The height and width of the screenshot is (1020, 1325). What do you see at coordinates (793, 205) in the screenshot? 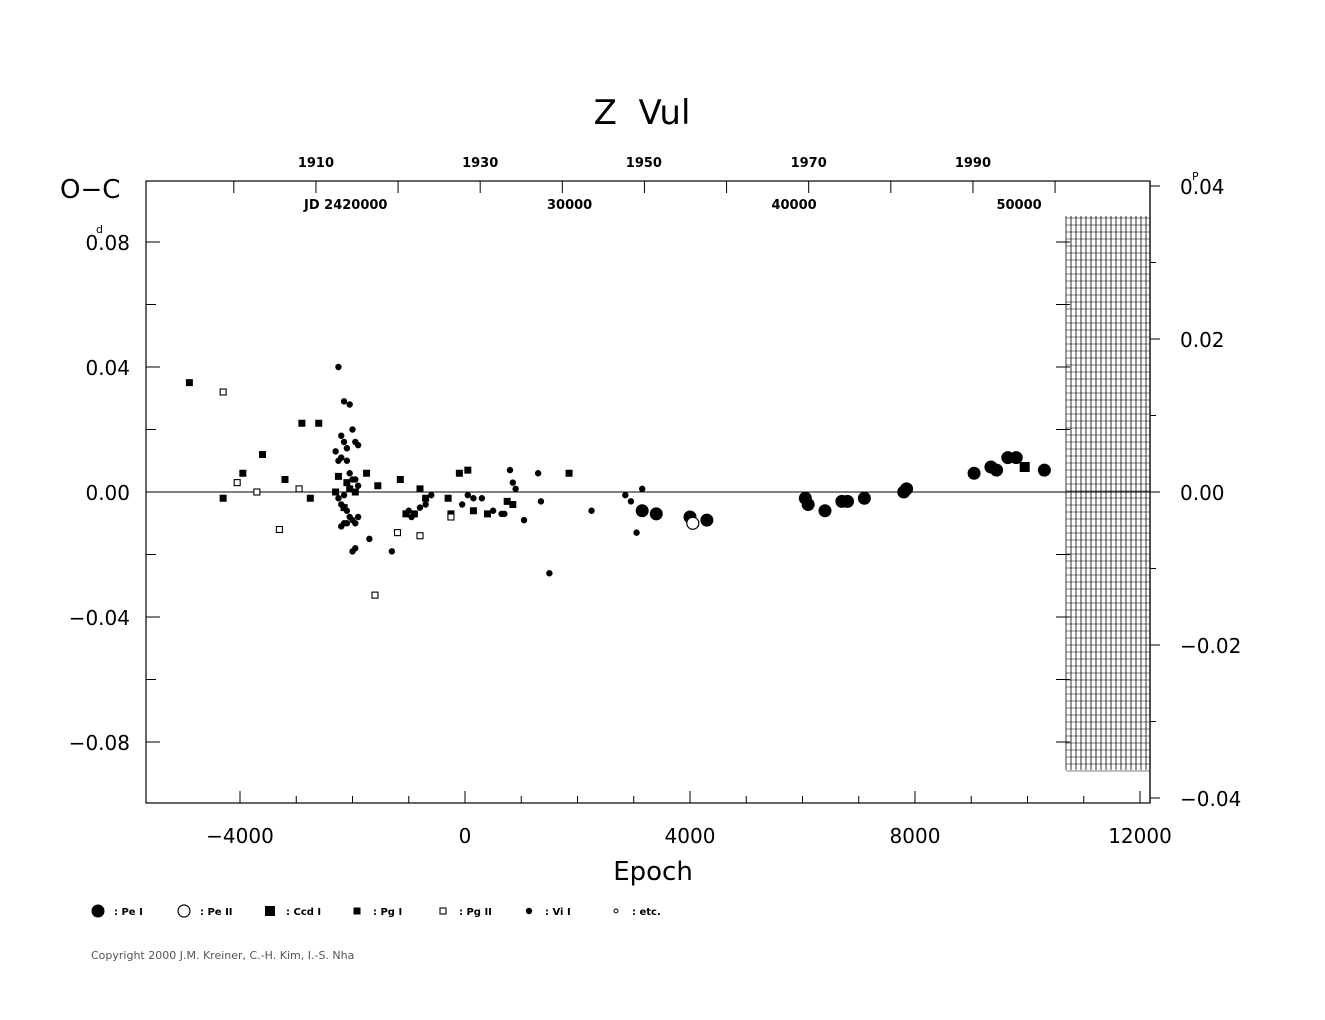
I see `jd-label: 40000` at bounding box center [793, 205].